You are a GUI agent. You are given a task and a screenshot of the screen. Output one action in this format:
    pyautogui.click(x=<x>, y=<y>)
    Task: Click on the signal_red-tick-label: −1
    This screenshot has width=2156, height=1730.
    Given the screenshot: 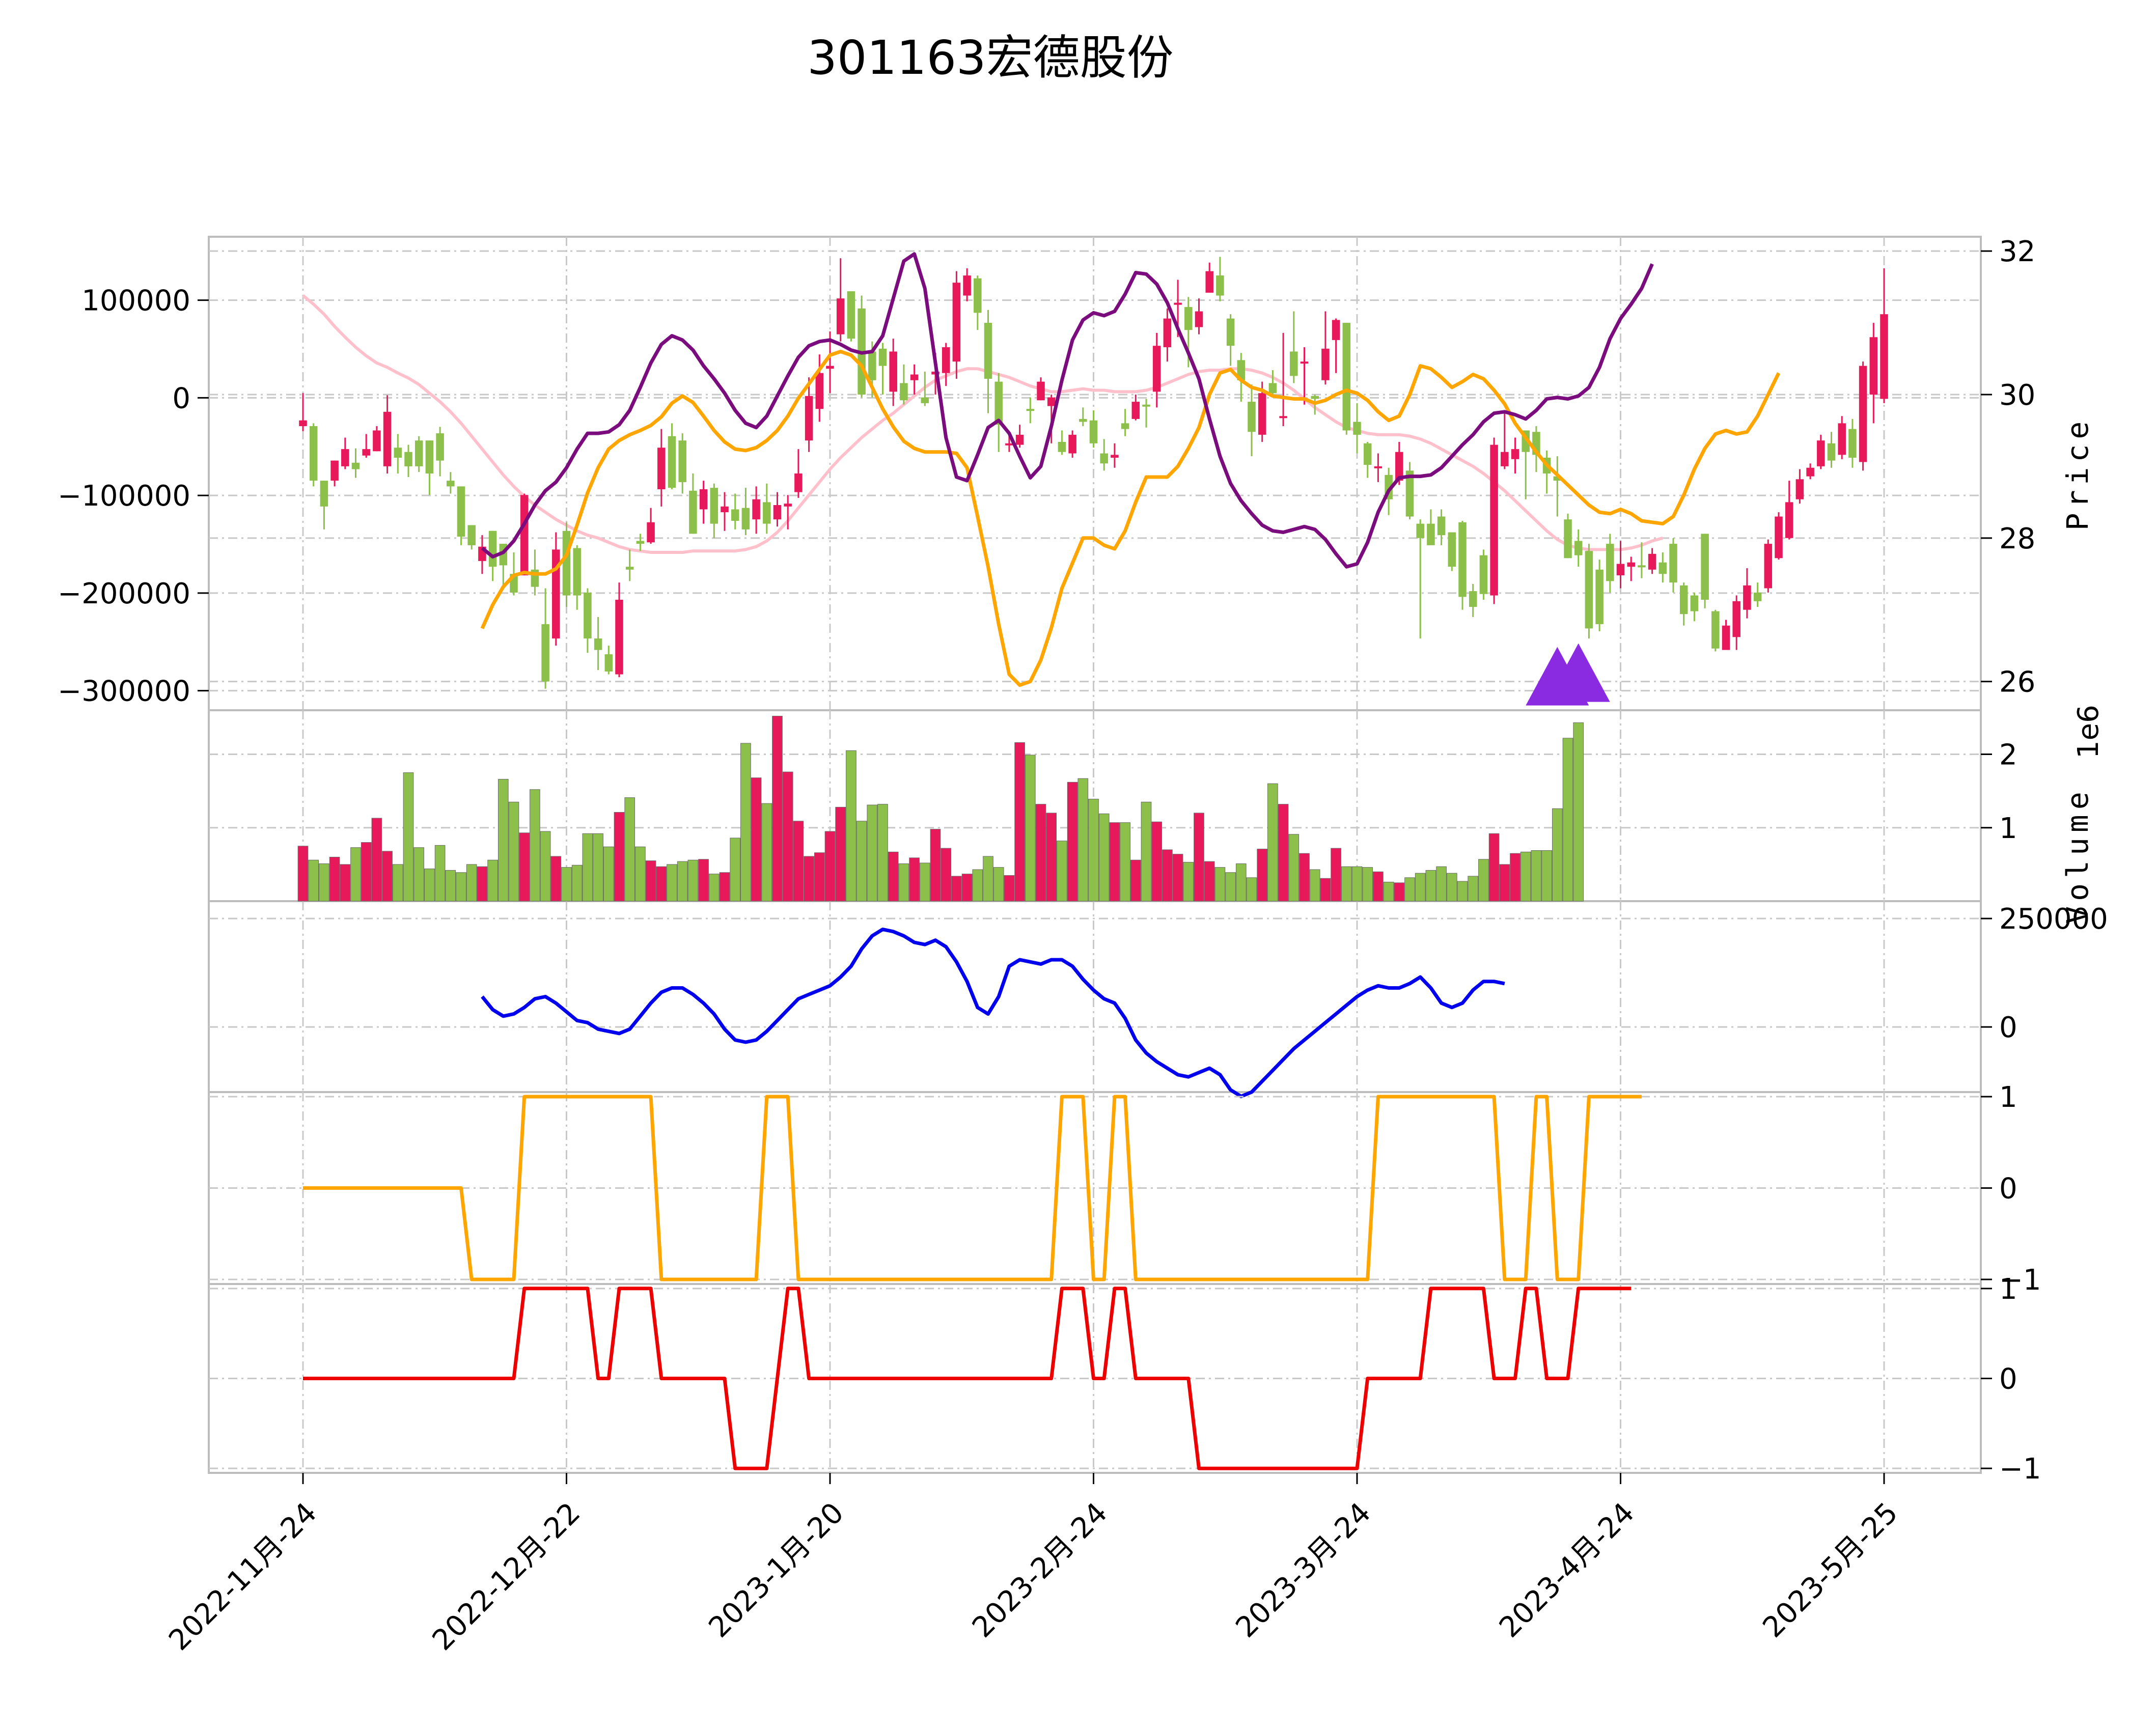 What is the action you would take?
    pyautogui.click(x=2020, y=1469)
    